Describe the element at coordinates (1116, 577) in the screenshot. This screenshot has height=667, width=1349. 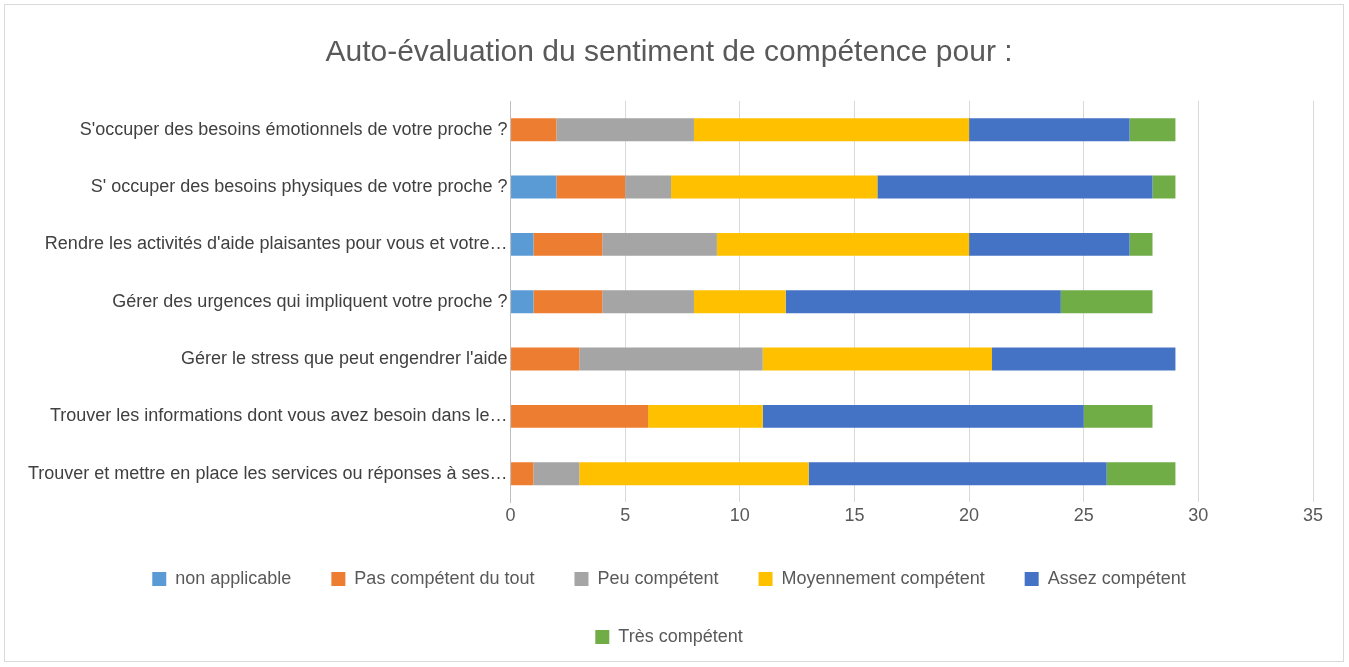
I see `legend-label: Assez compétent` at that location.